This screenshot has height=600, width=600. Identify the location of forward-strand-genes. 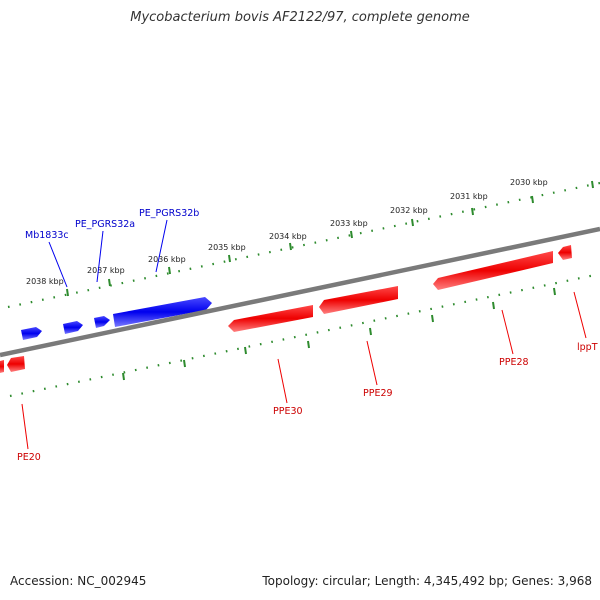
(116, 318).